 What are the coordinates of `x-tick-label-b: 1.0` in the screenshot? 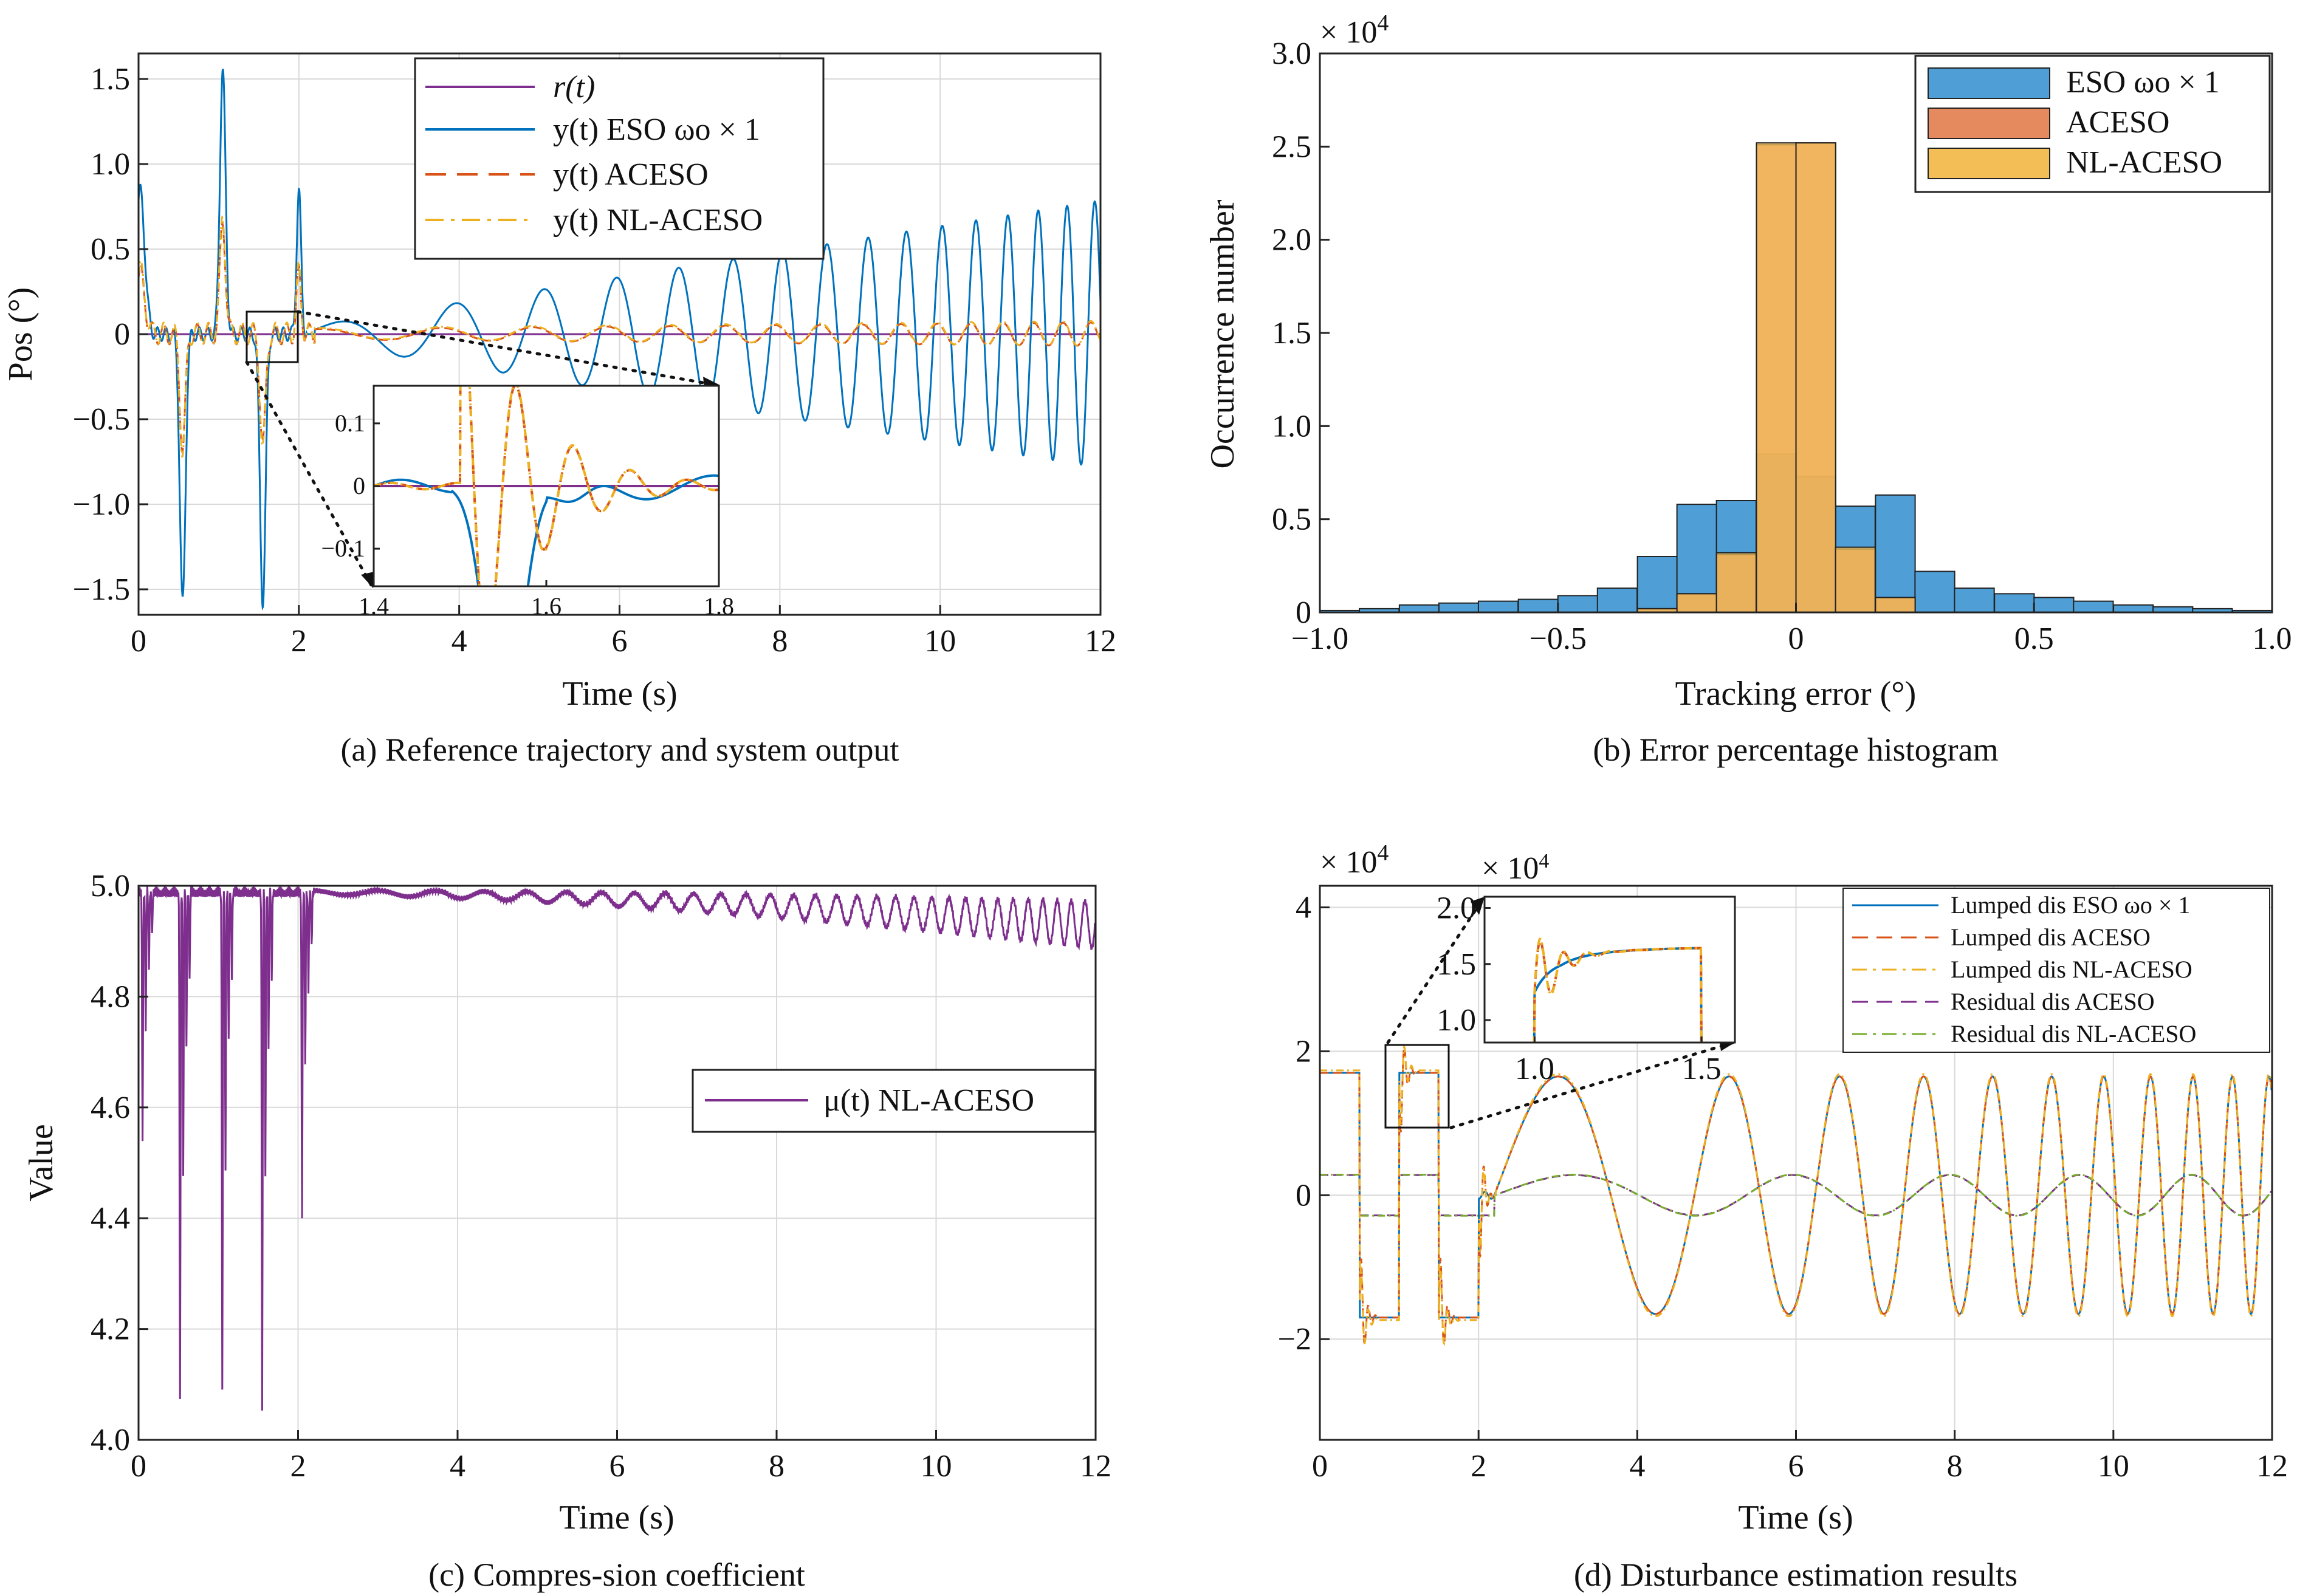 It's located at (2272, 639).